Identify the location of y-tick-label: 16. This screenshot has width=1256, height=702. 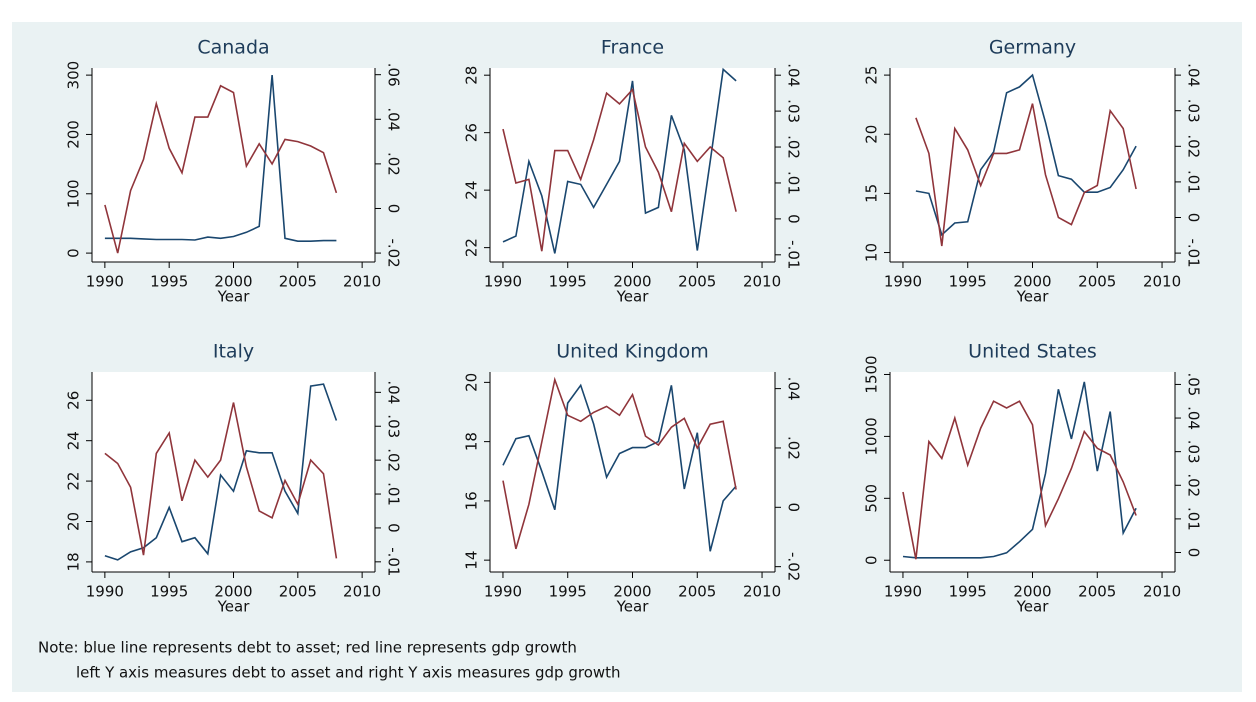
(472, 500).